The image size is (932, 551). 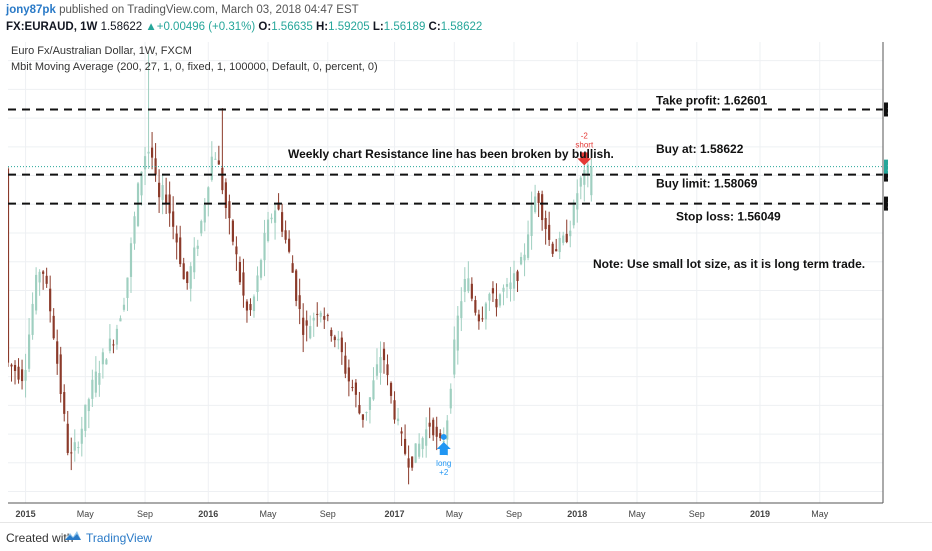 I want to click on long-arrow-icon, so click(x=443, y=448).